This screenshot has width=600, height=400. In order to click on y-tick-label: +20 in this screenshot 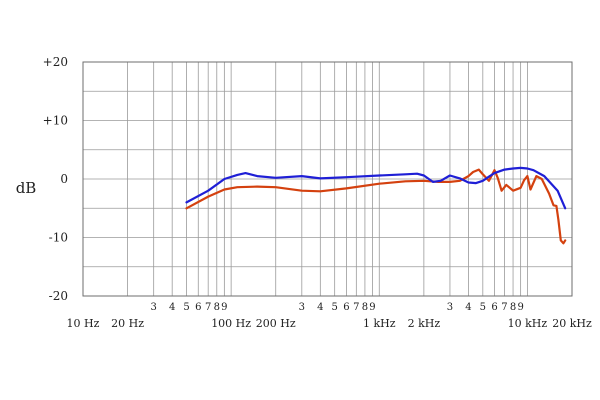, I will do `click(55, 62)`.